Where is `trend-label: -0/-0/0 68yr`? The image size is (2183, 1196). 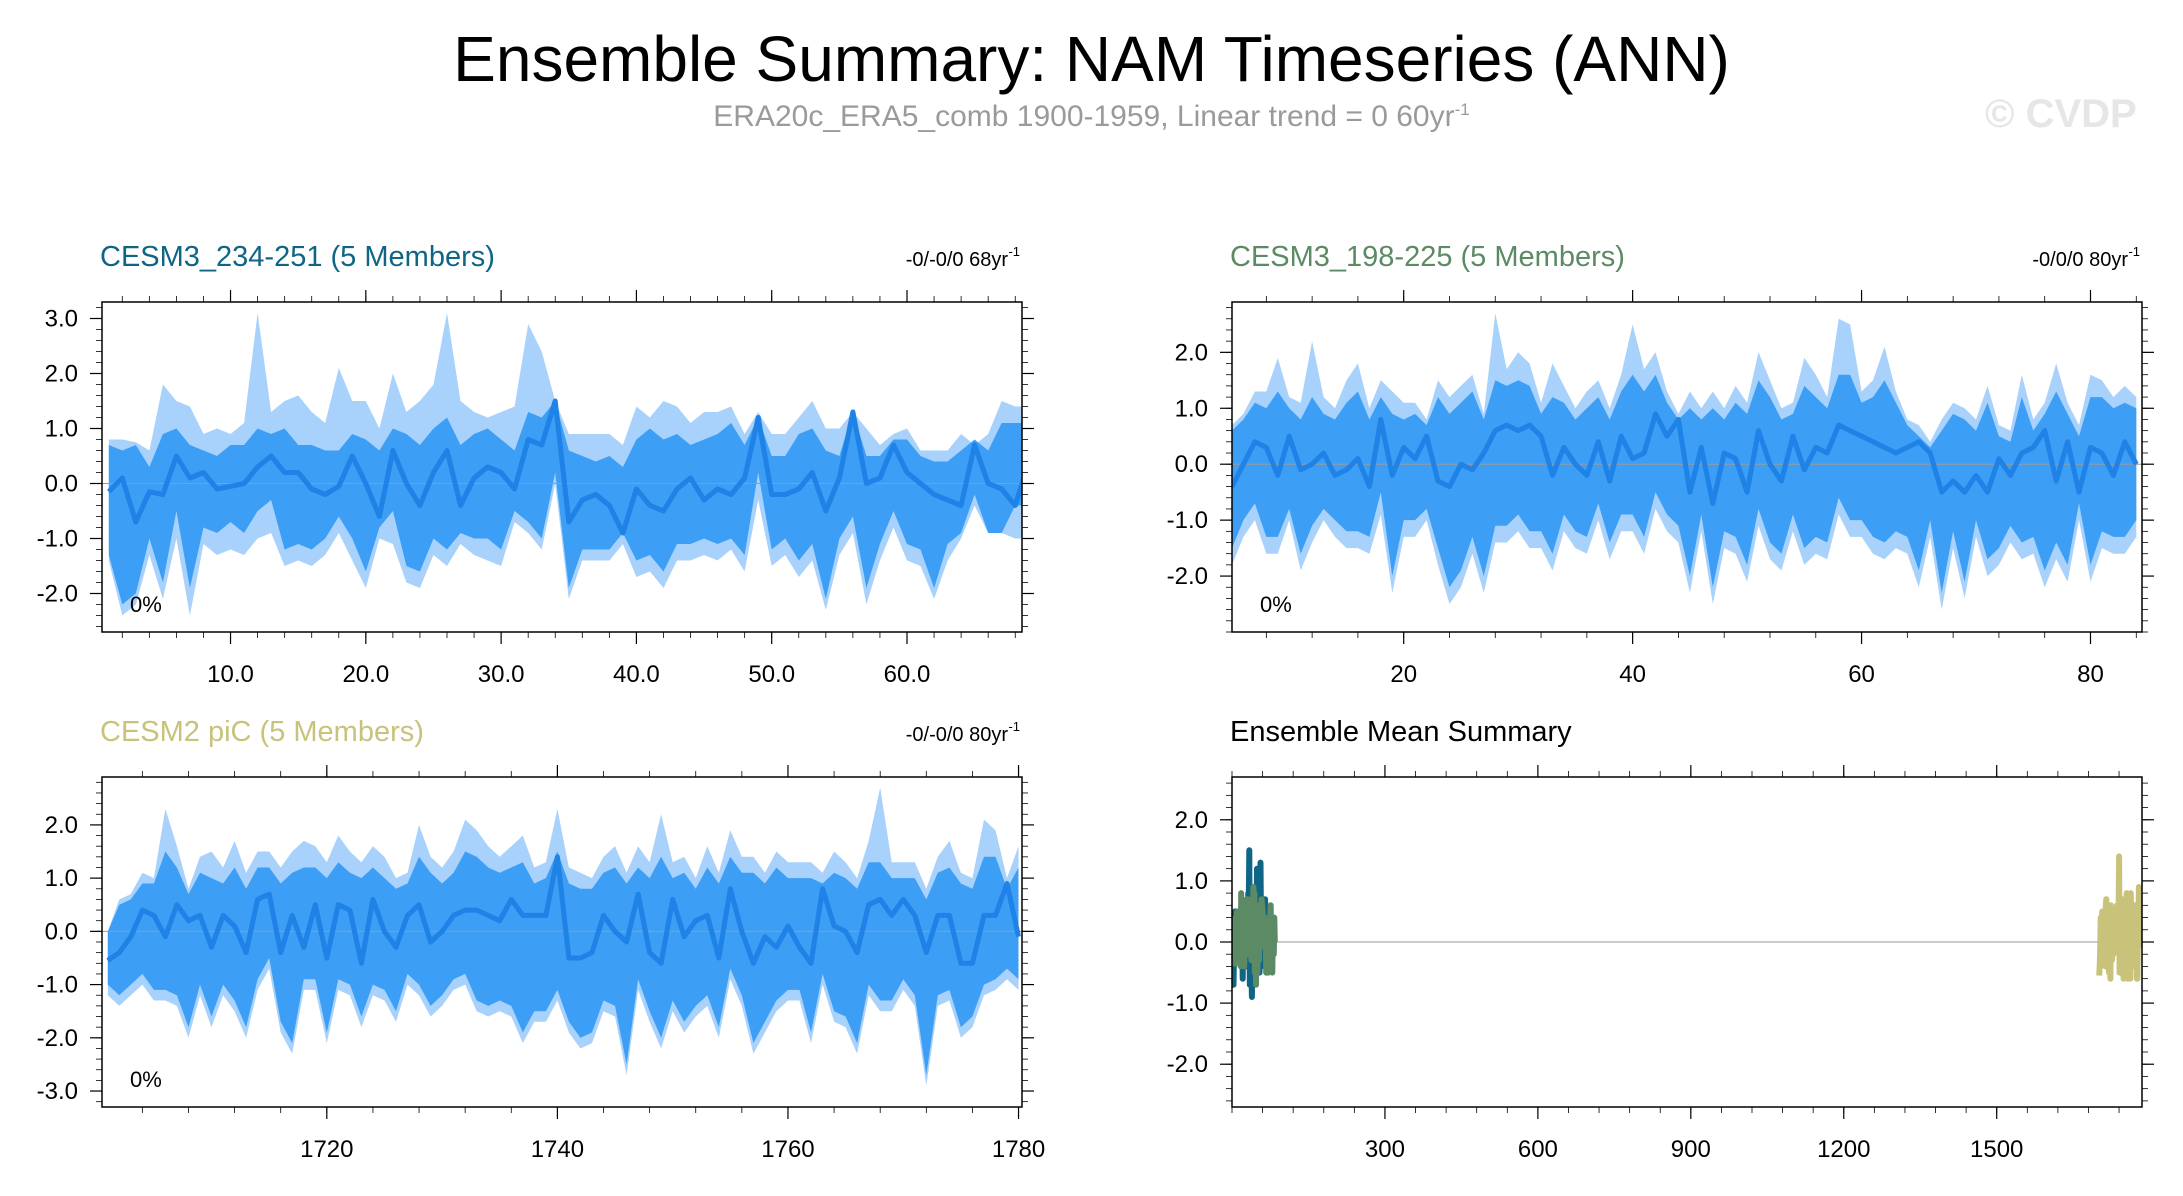 trend-label: -0/-0/0 68yr is located at coordinates (957, 260).